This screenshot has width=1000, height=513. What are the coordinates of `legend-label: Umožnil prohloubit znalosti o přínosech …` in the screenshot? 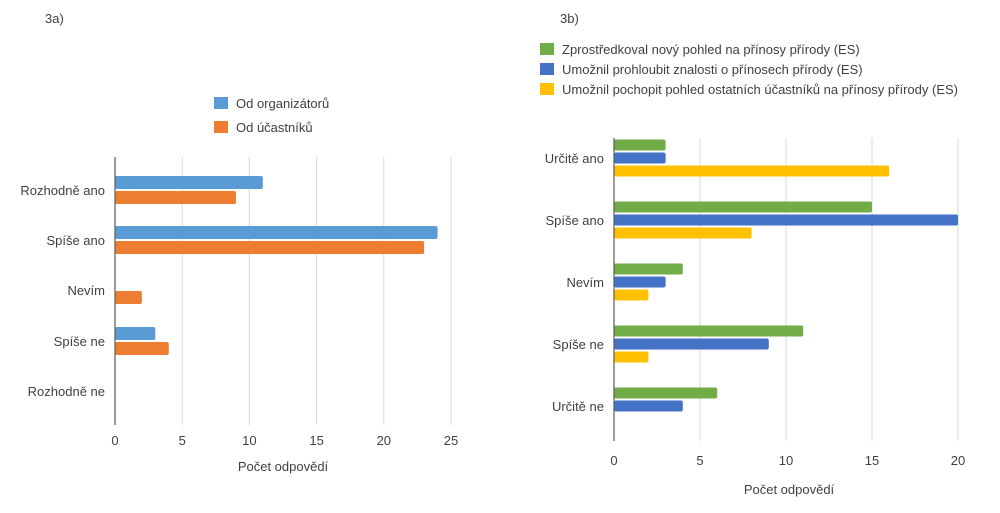 It's located at (712, 69).